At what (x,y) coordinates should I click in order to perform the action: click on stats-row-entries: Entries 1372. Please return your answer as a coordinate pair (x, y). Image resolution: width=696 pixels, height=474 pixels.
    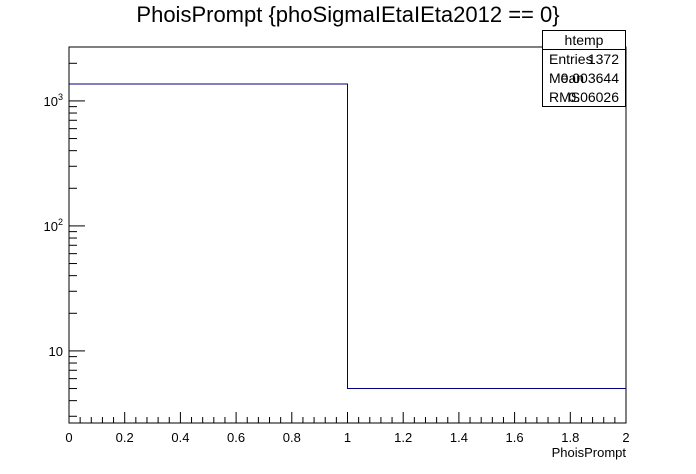
    Looking at the image, I should click on (584, 59).